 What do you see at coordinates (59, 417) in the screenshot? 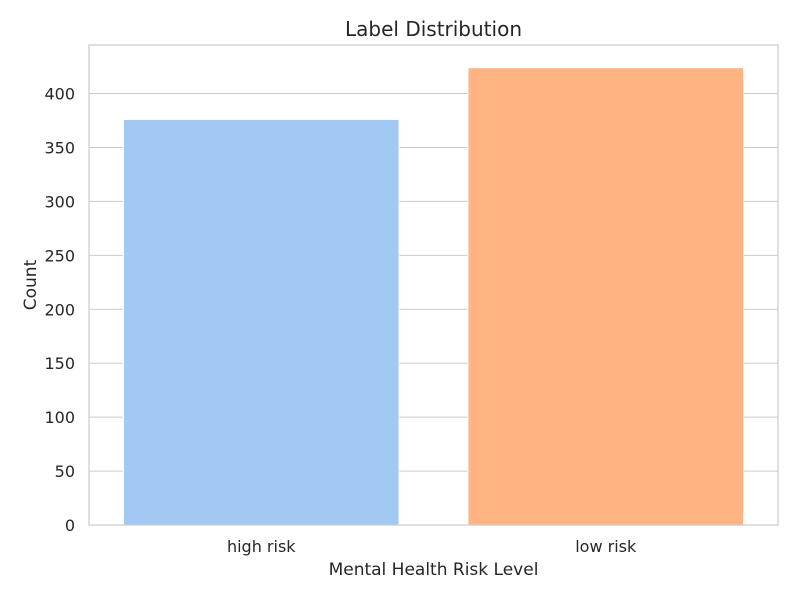
I see `y-tick-label: 100` at bounding box center [59, 417].